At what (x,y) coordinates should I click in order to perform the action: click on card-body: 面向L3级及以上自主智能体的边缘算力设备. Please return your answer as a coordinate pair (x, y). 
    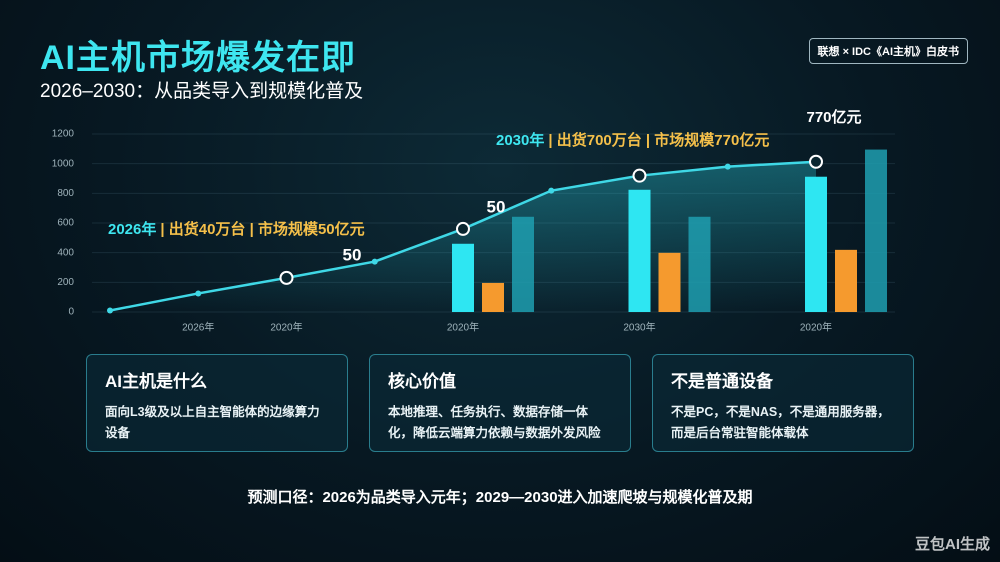
    Looking at the image, I should click on (212, 422).